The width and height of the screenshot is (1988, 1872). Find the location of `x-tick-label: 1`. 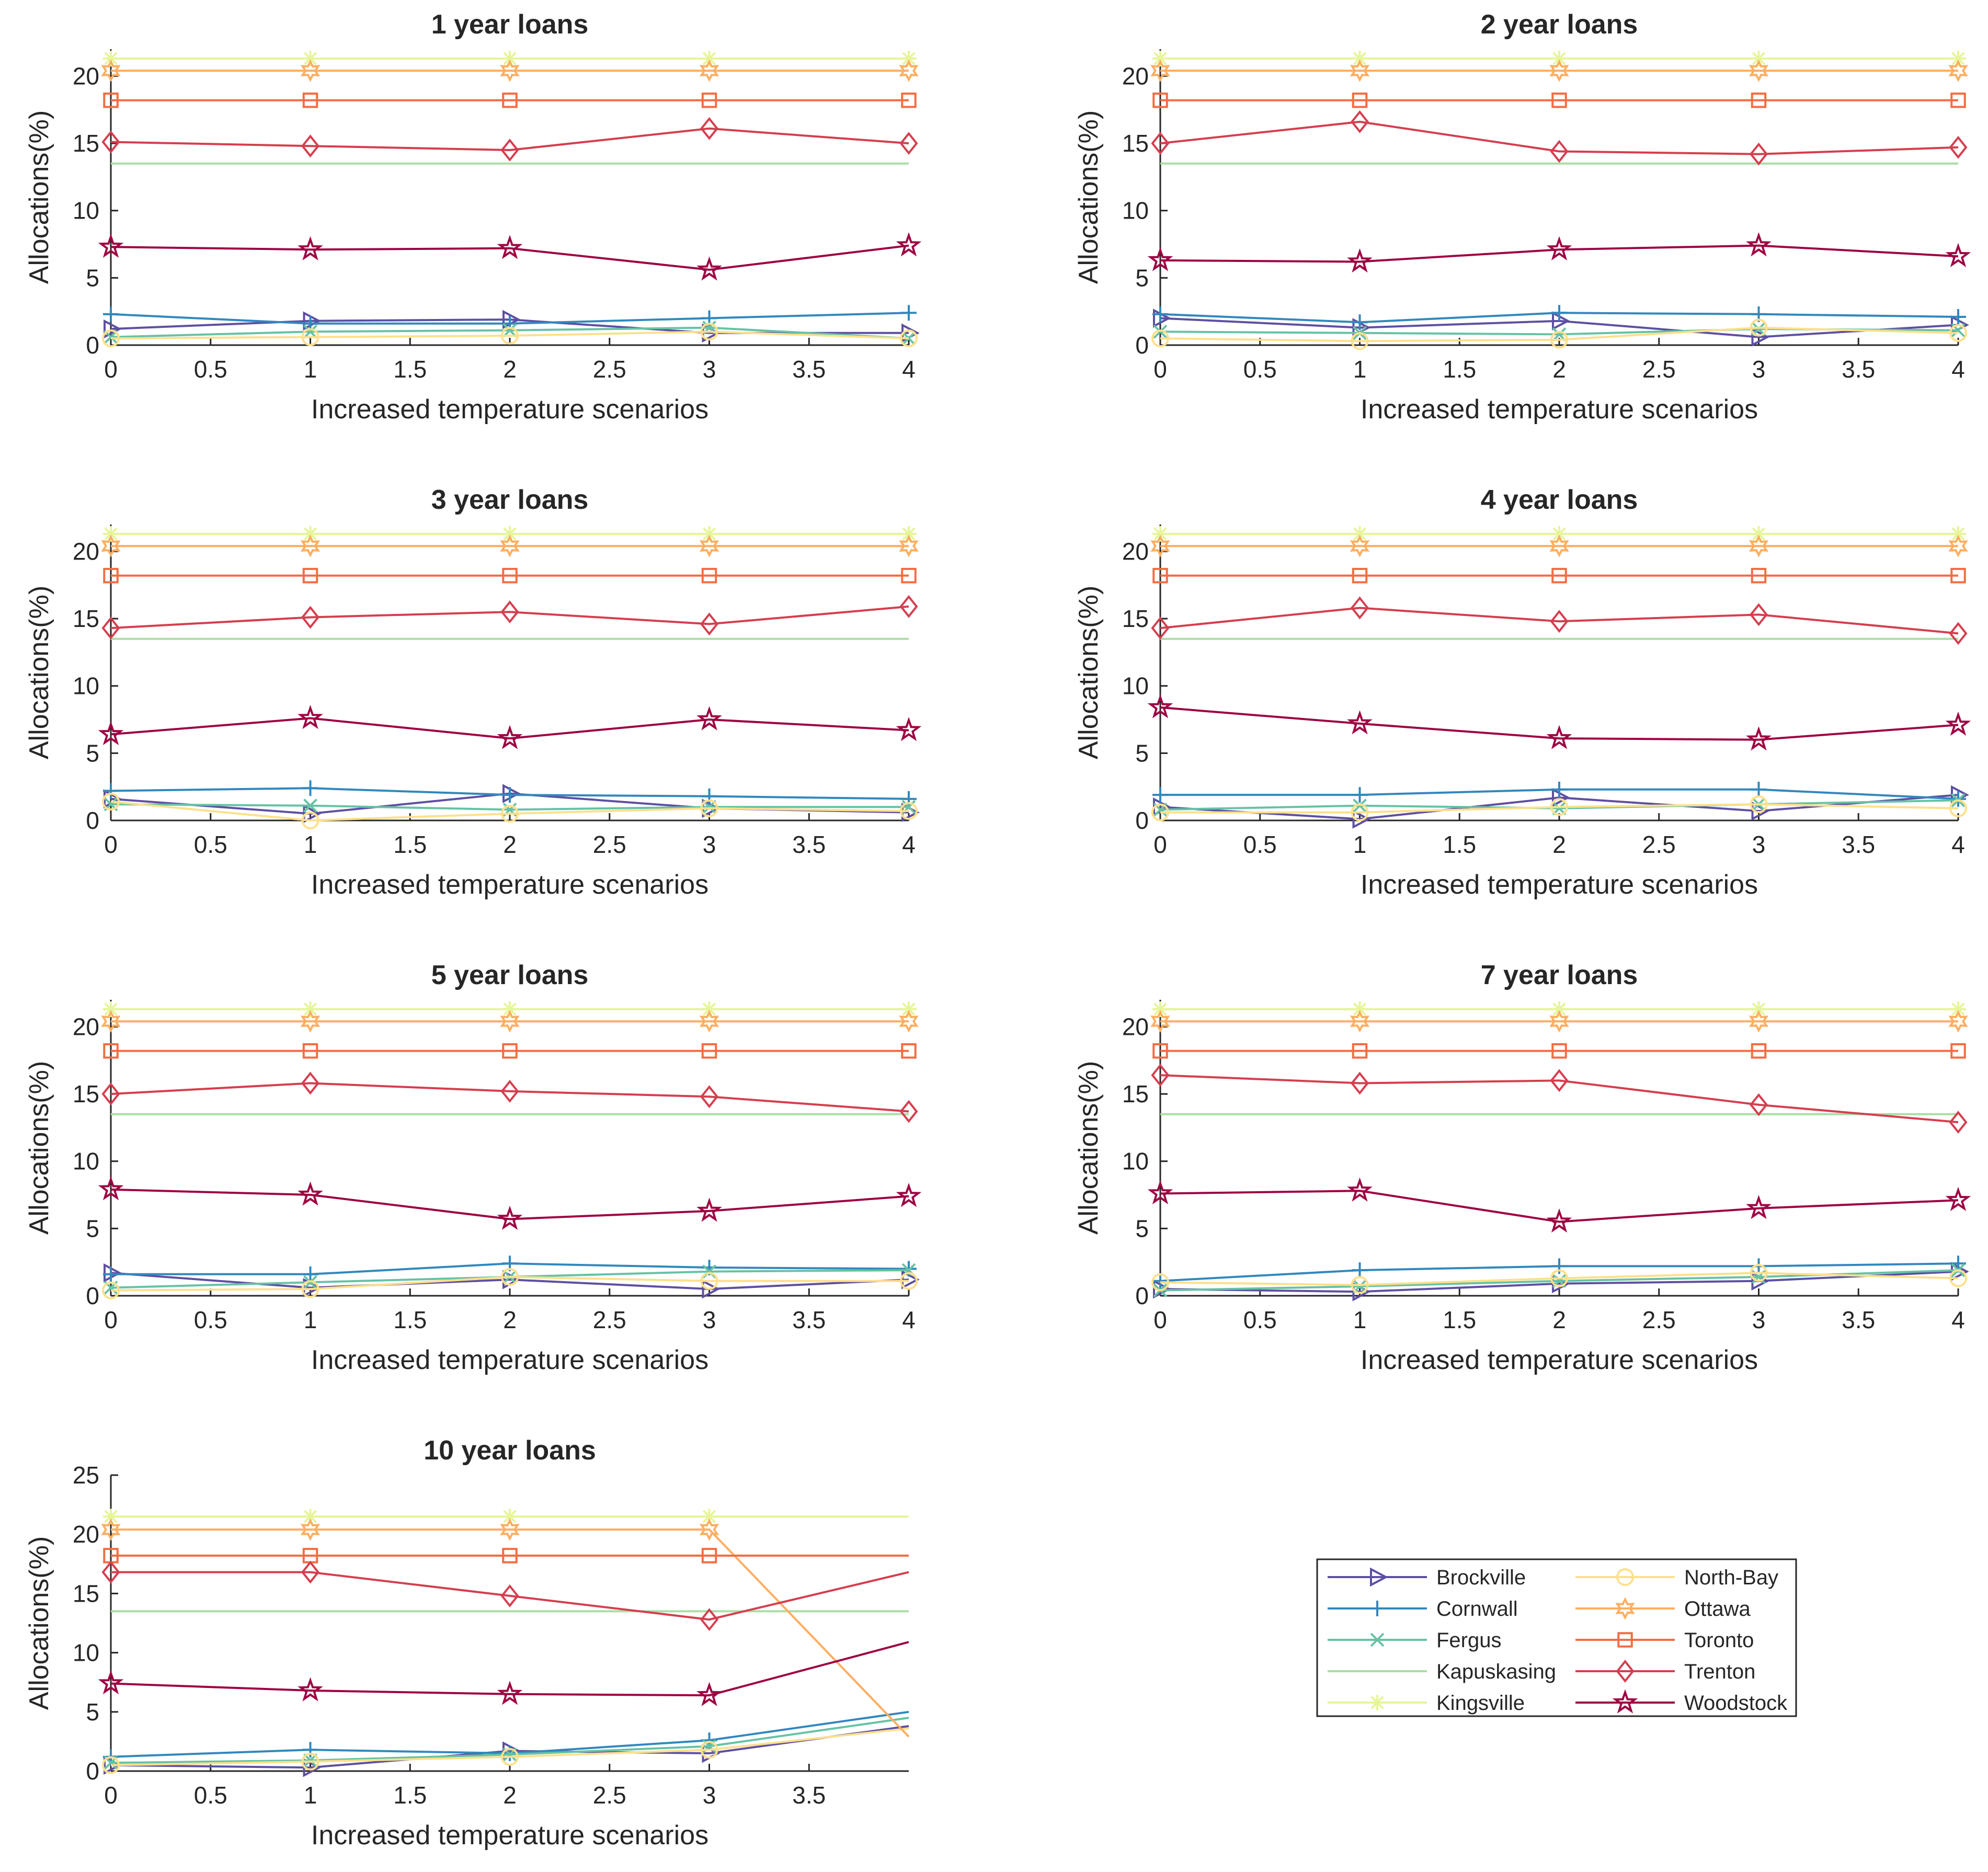

x-tick-label: 1 is located at coordinates (310, 1796).